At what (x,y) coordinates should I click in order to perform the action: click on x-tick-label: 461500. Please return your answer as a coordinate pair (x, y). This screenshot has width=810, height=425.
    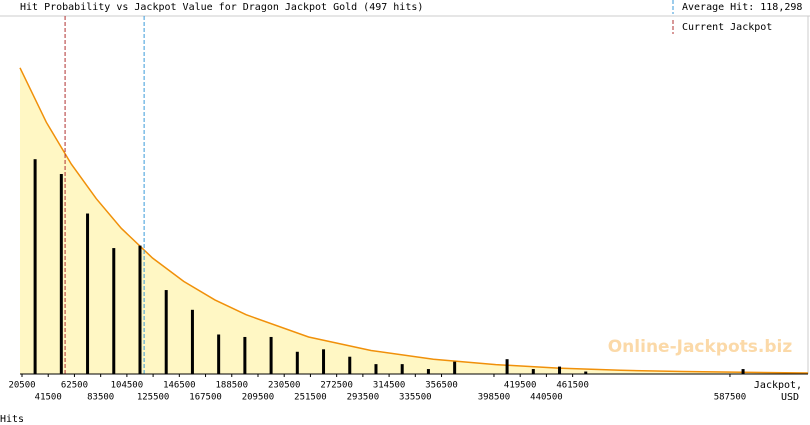
    Looking at the image, I should click on (572, 386).